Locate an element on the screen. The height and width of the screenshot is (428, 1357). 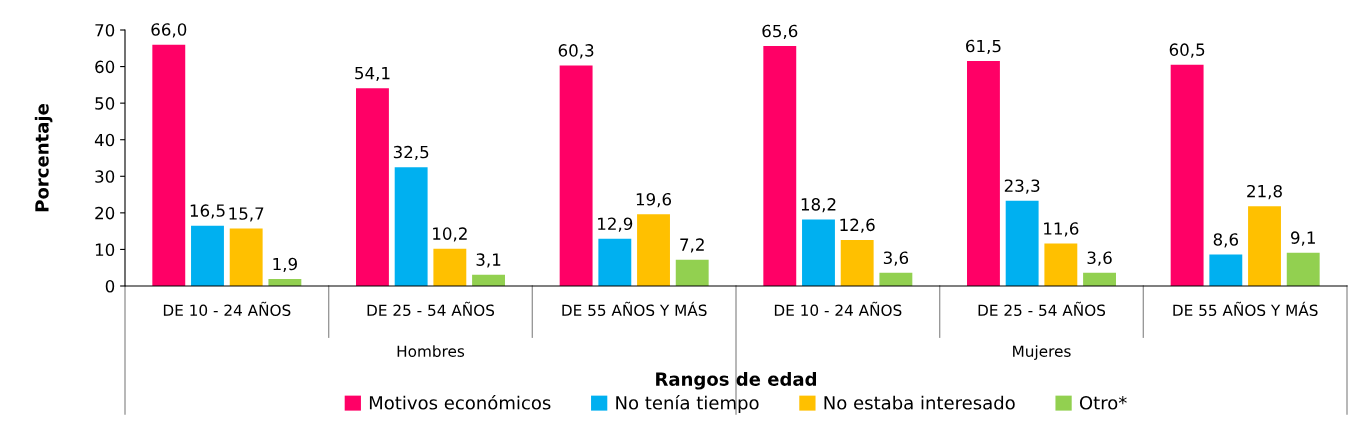
data-label: 60,3 is located at coordinates (576, 51).